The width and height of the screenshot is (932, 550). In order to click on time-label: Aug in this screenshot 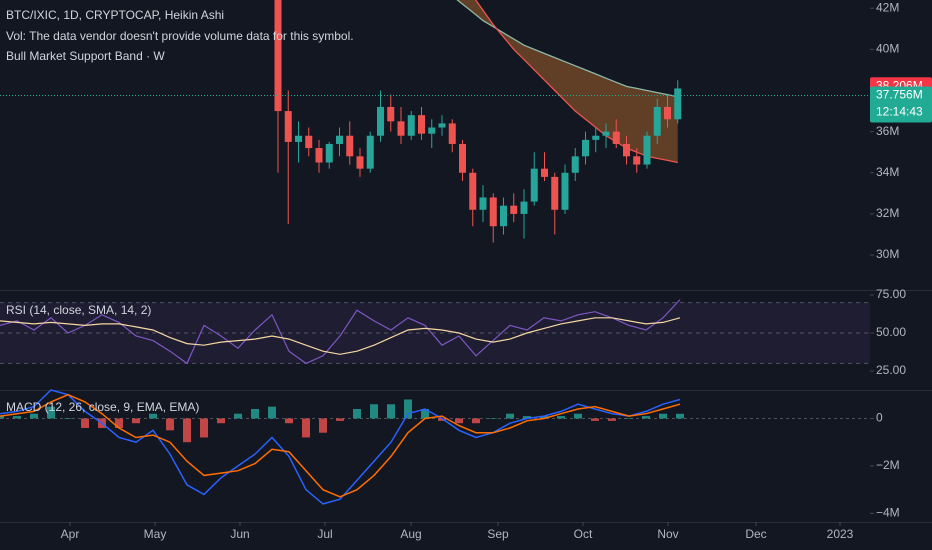, I will do `click(410, 534)`.